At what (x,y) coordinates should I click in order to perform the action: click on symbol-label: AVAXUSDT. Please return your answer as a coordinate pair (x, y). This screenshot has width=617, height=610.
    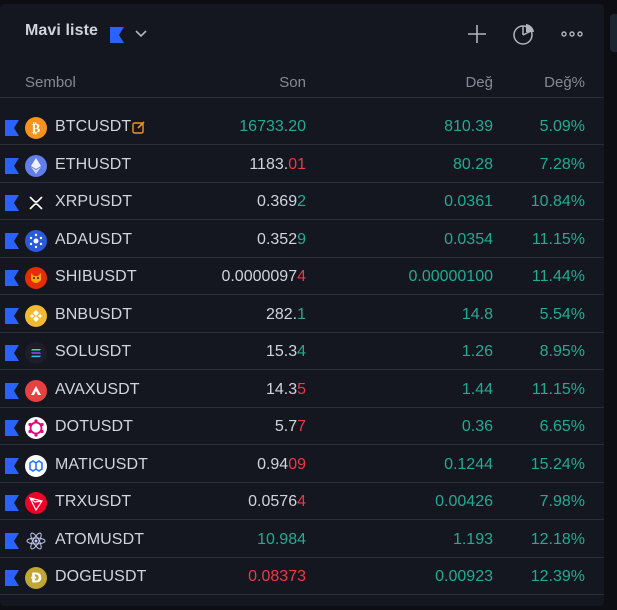
    Looking at the image, I should click on (97, 389).